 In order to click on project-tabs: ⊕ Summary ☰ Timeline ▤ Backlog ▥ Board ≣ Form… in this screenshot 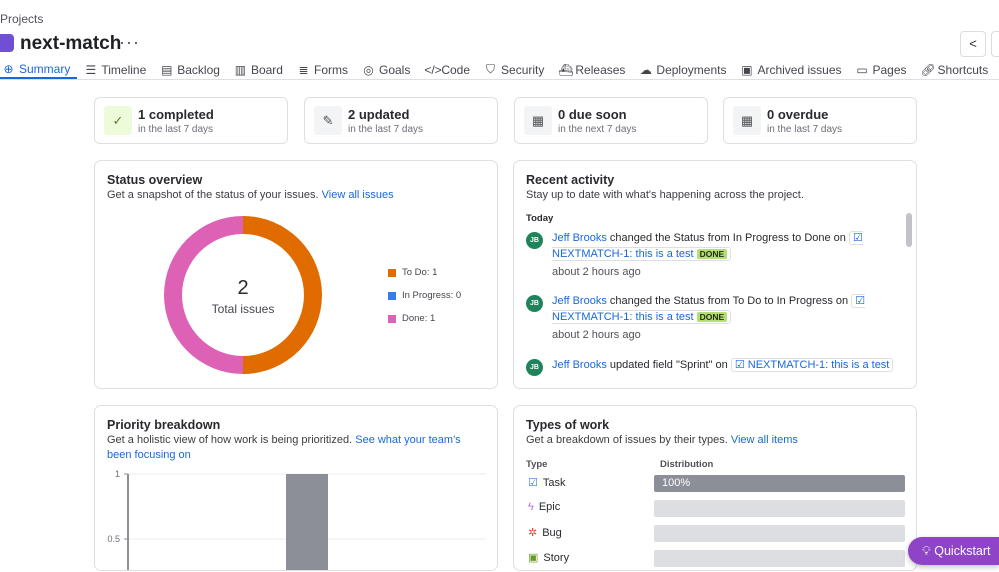, I will do `click(499, 70)`.